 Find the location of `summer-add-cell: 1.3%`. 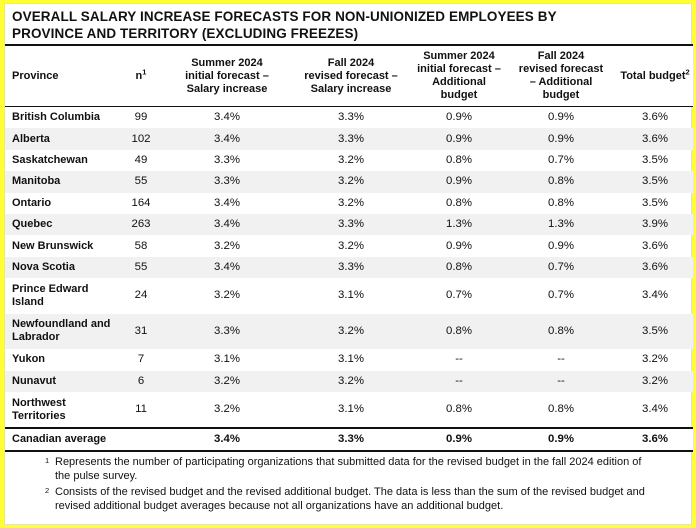

summer-add-cell: 1.3% is located at coordinates (459, 224).